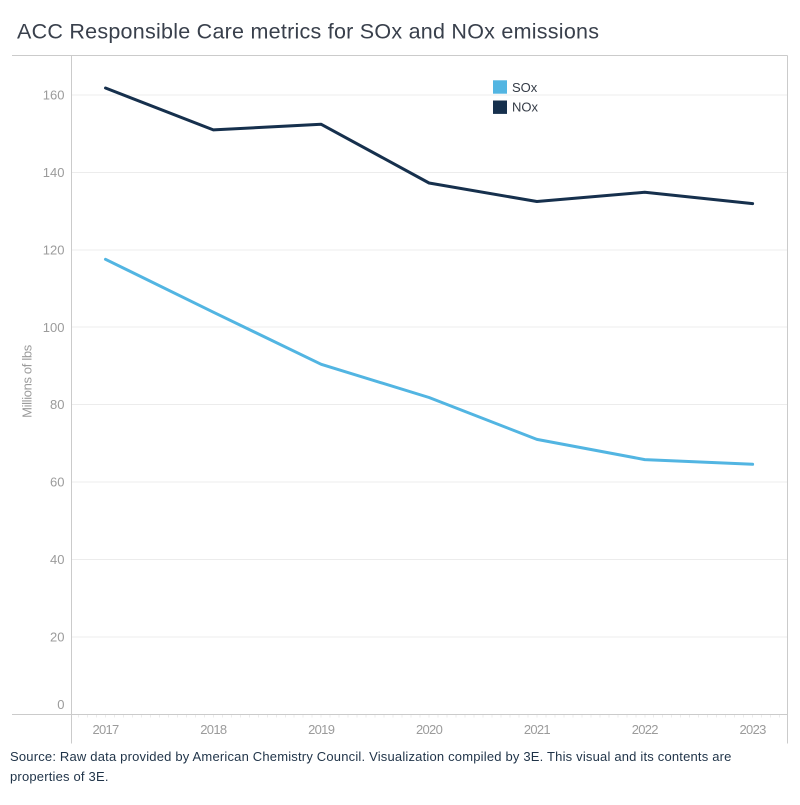 This screenshot has height=805, width=800. I want to click on svg-text: 2022, so click(645, 729).